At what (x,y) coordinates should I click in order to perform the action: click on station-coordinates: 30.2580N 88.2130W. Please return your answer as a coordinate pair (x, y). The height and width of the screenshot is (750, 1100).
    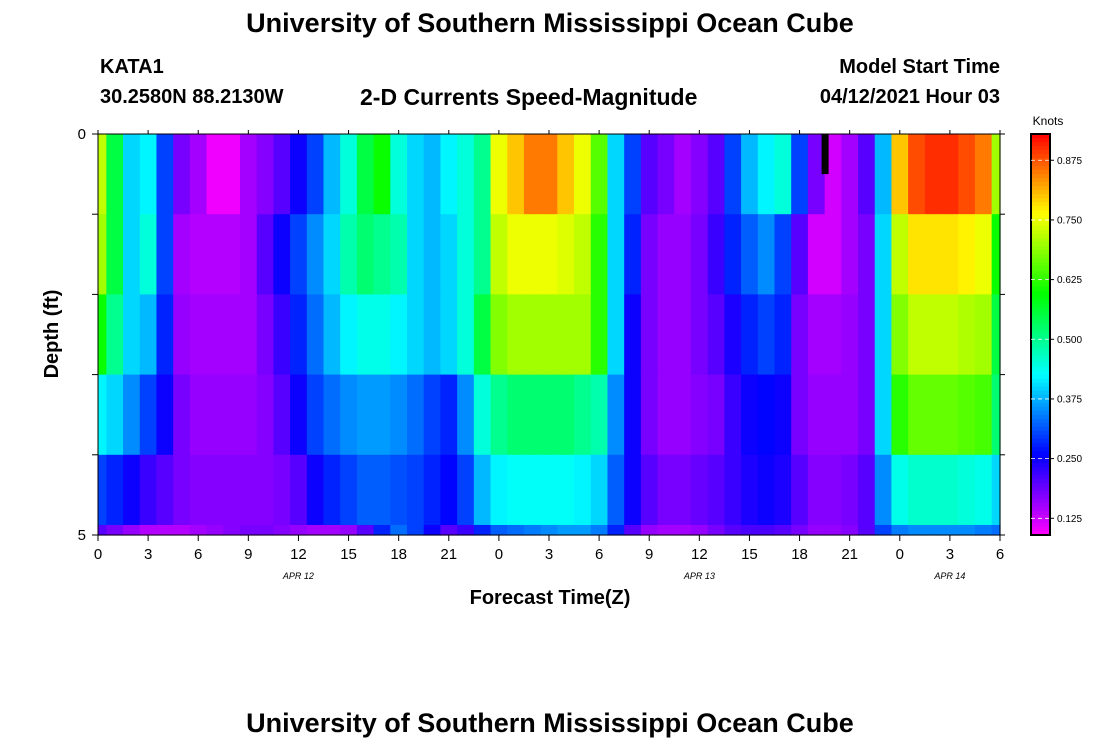
    Looking at the image, I should click on (192, 97).